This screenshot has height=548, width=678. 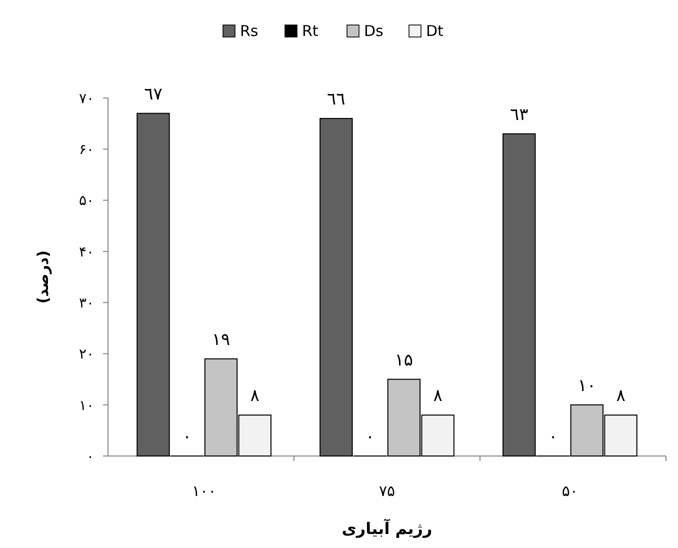 What do you see at coordinates (204, 491) in the screenshot?
I see `x-tick-label: ۱۰۰` at bounding box center [204, 491].